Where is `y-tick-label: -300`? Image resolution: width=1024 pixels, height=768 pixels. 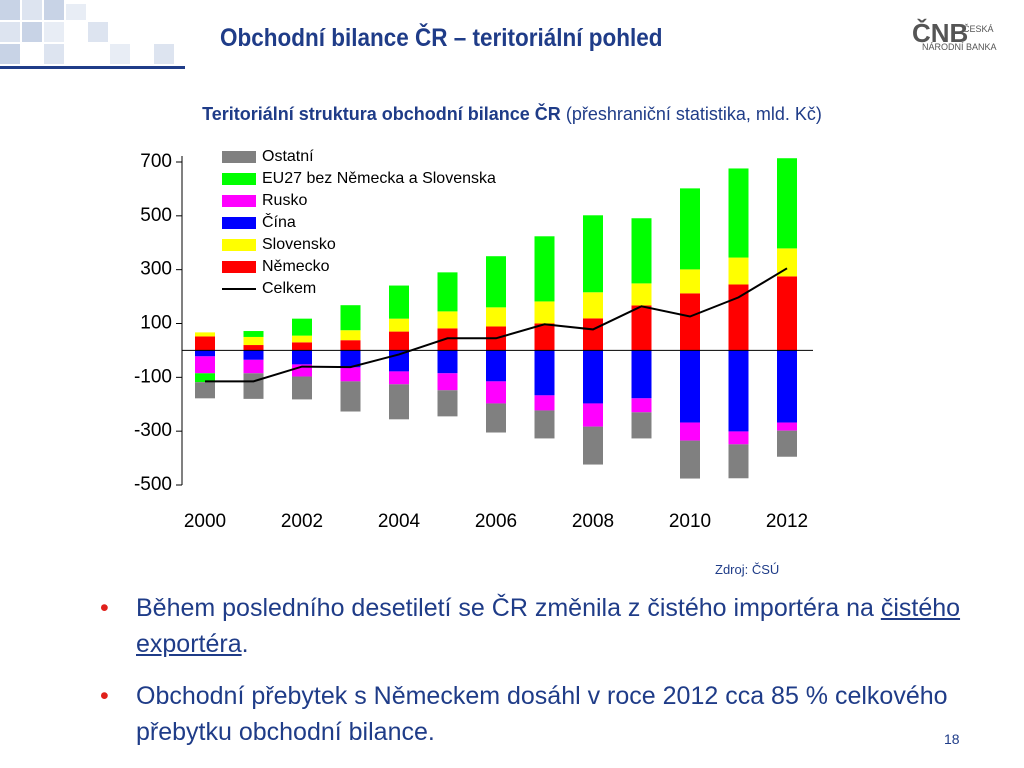
y-tick-label: -300 is located at coordinates (153, 430).